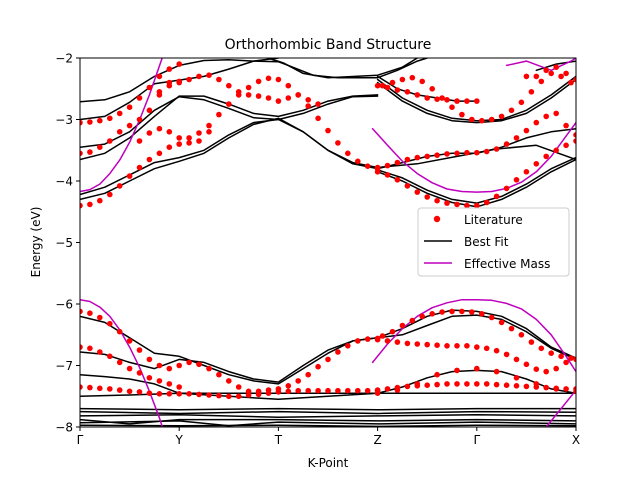 This screenshot has height=484, width=640. What do you see at coordinates (476, 440) in the screenshot?
I see `x-tick-label: Γ` at bounding box center [476, 440].